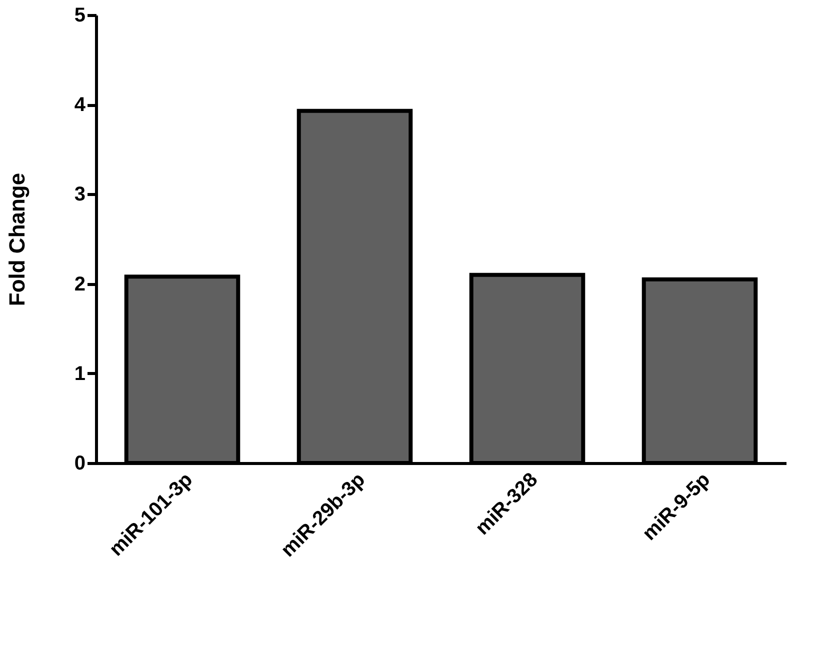  I want to click on y-tick-label: 3, so click(80, 195).